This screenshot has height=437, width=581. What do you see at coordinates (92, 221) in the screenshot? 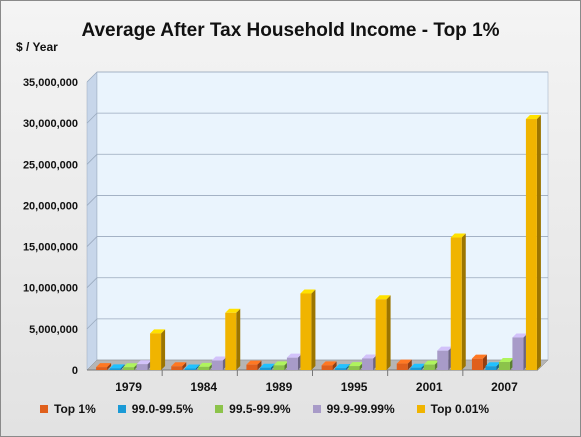
I see `plot-side-wall` at bounding box center [92, 221].